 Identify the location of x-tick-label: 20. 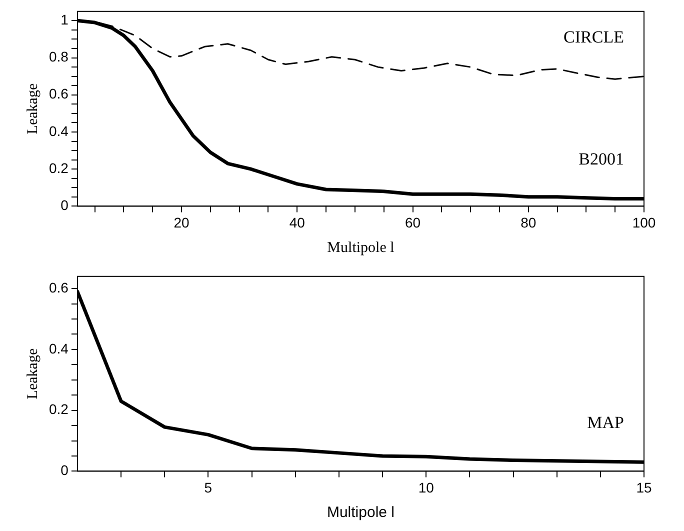
(182, 222).